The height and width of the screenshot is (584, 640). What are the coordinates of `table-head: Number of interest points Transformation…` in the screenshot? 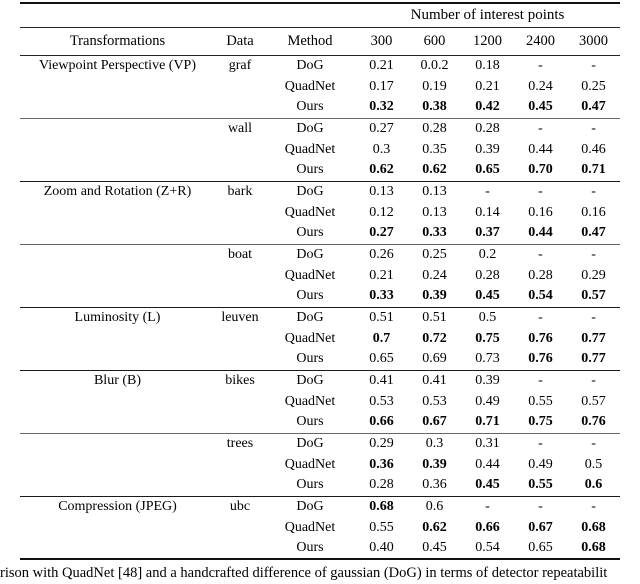 It's located at (320, 29).